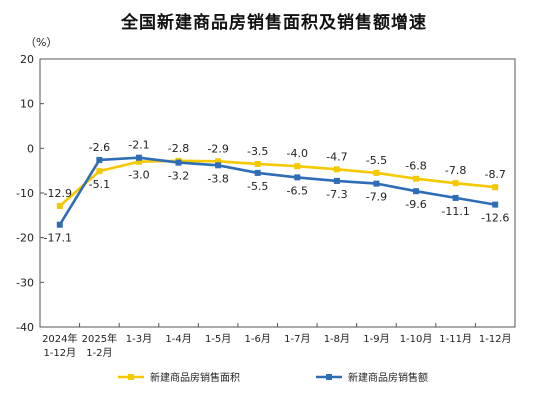  I want to click on data-label-area: -6.8, so click(415, 166).